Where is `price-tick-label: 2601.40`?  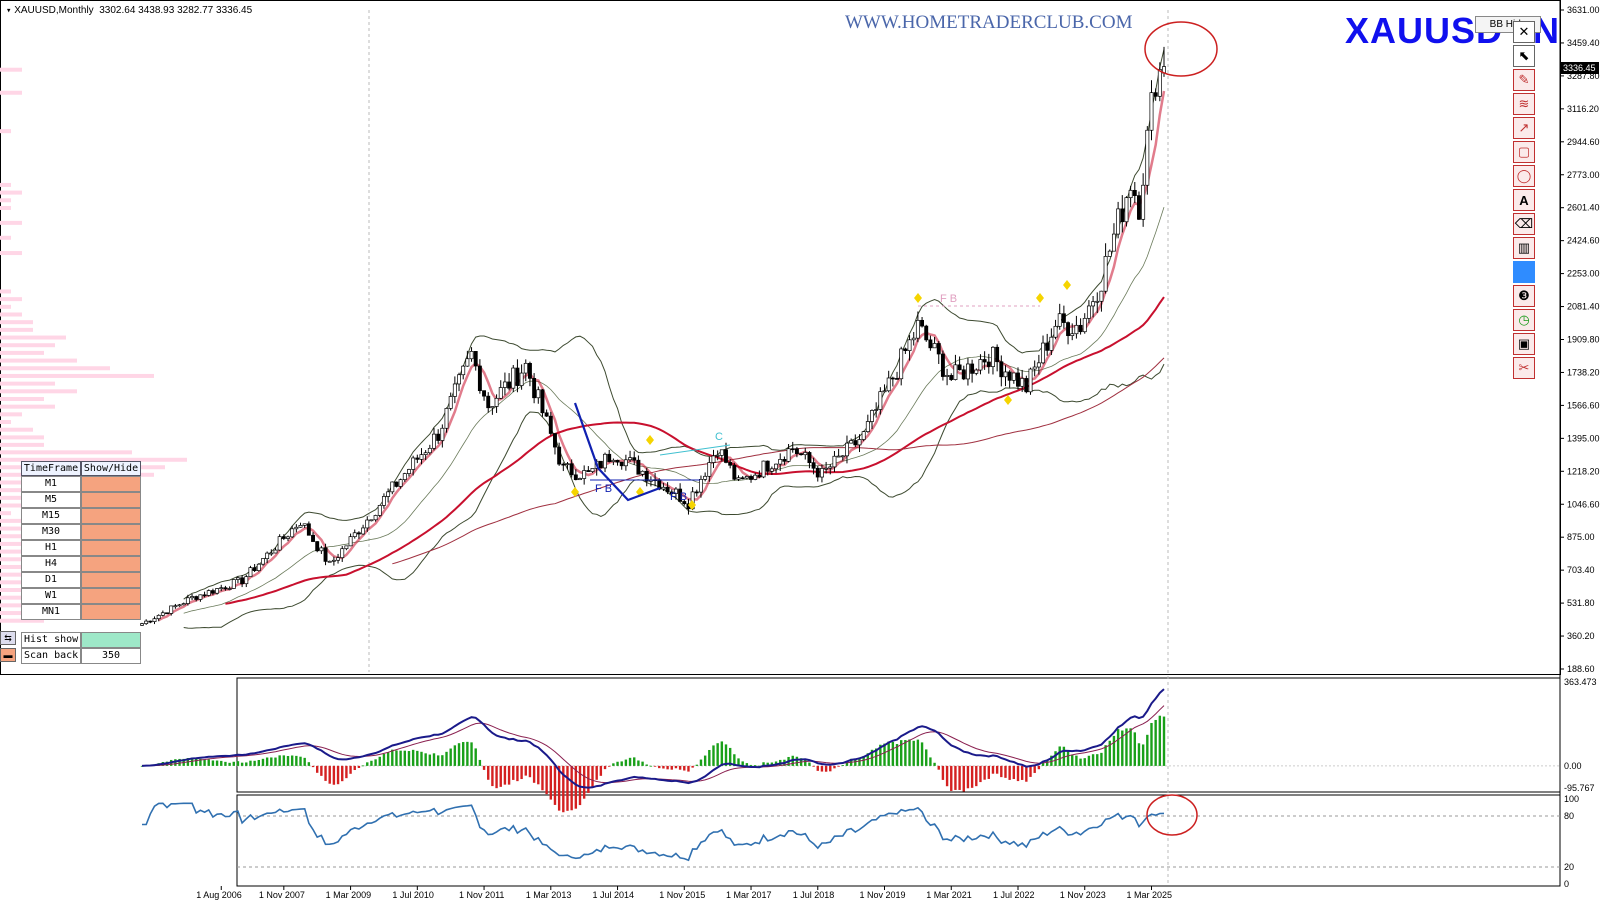
price-tick-label: 2601.40 is located at coordinates (1583, 208).